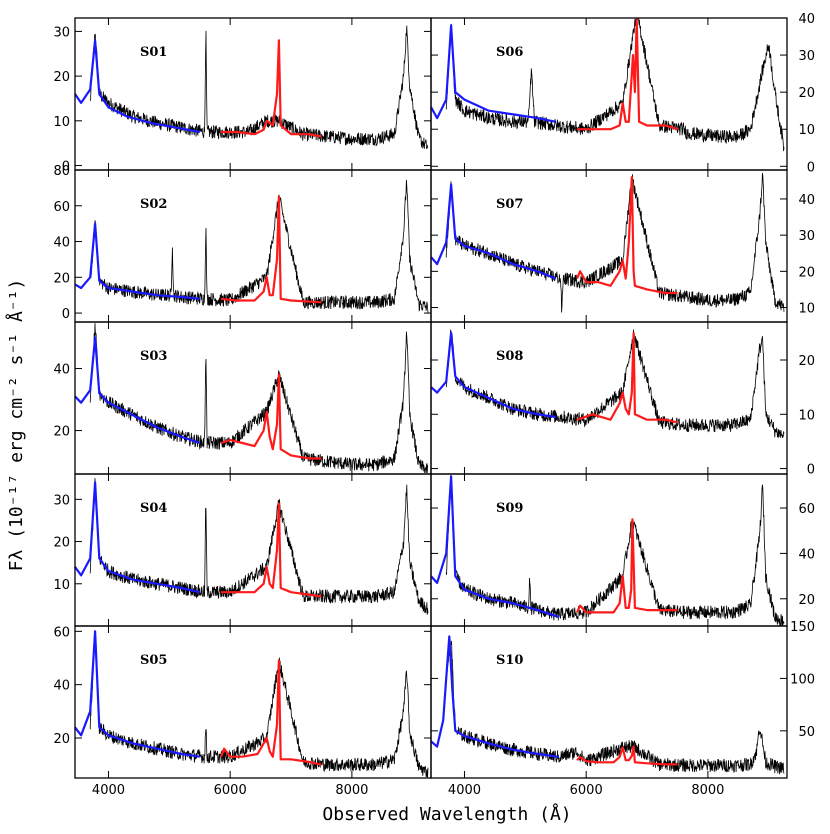  What do you see at coordinates (153, 356) in the screenshot?
I see `panel-label: S03` at bounding box center [153, 356].